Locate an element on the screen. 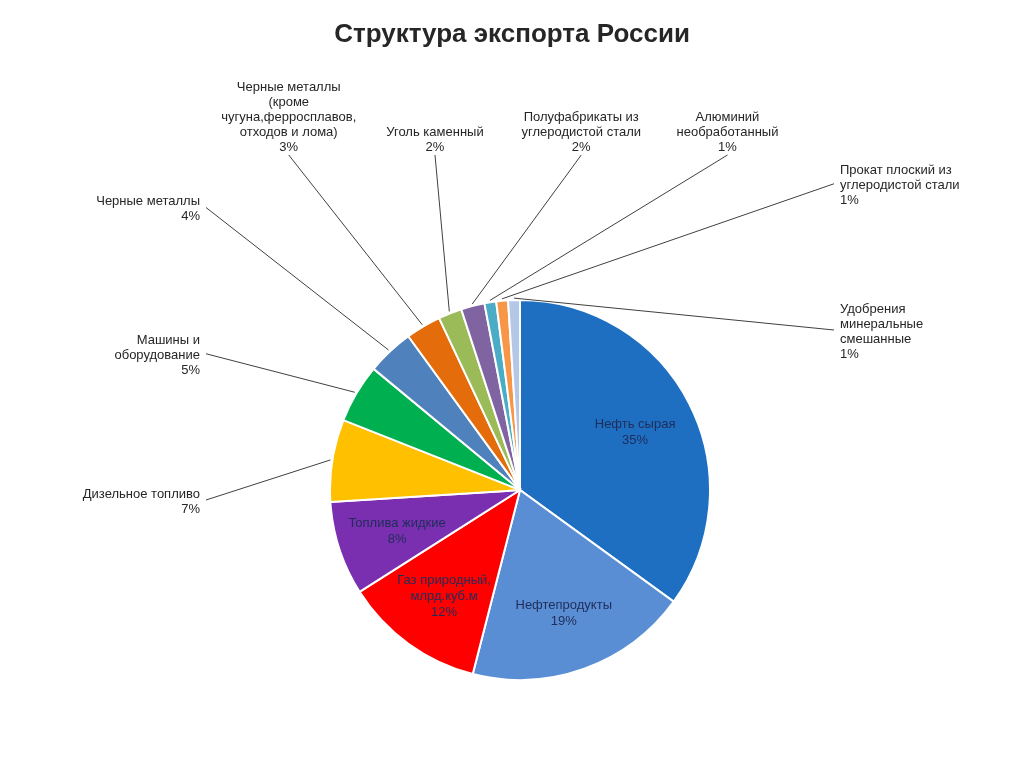  slice-label: Машины и оборудование is located at coordinates (157, 346).